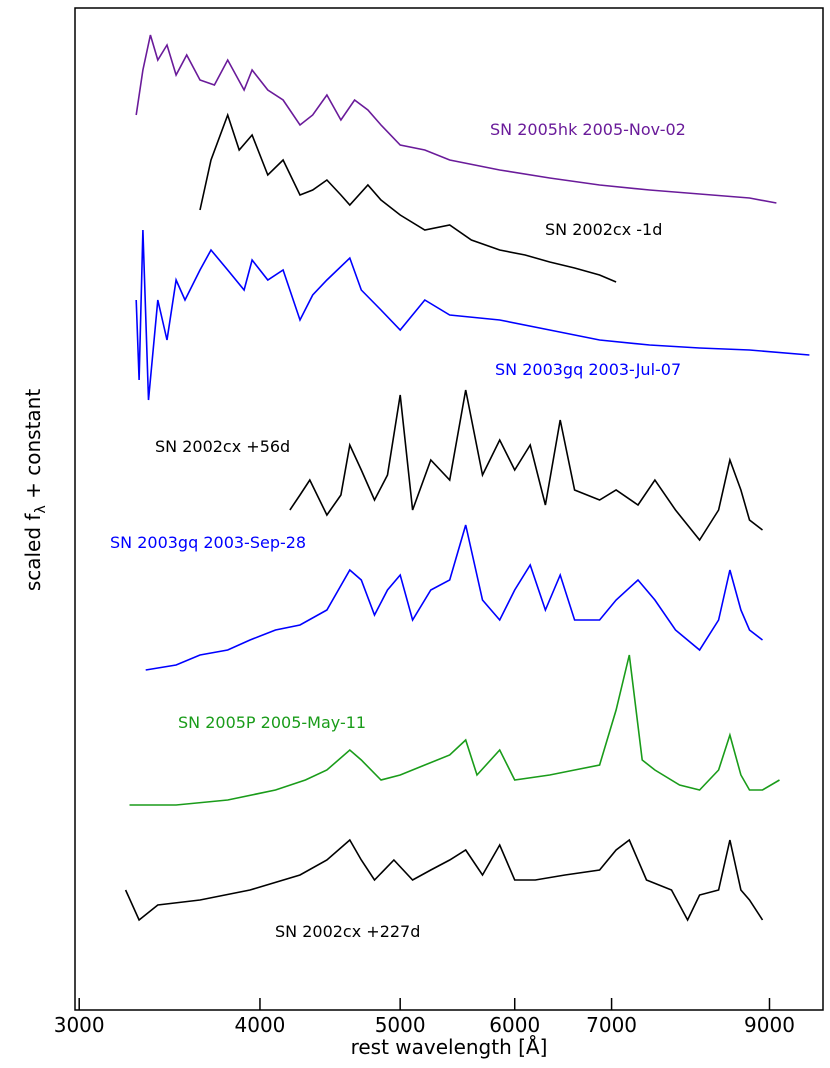 This screenshot has height=1068, width=830. What do you see at coordinates (260, 1025) in the screenshot?
I see `x-tick-label: 4000` at bounding box center [260, 1025].